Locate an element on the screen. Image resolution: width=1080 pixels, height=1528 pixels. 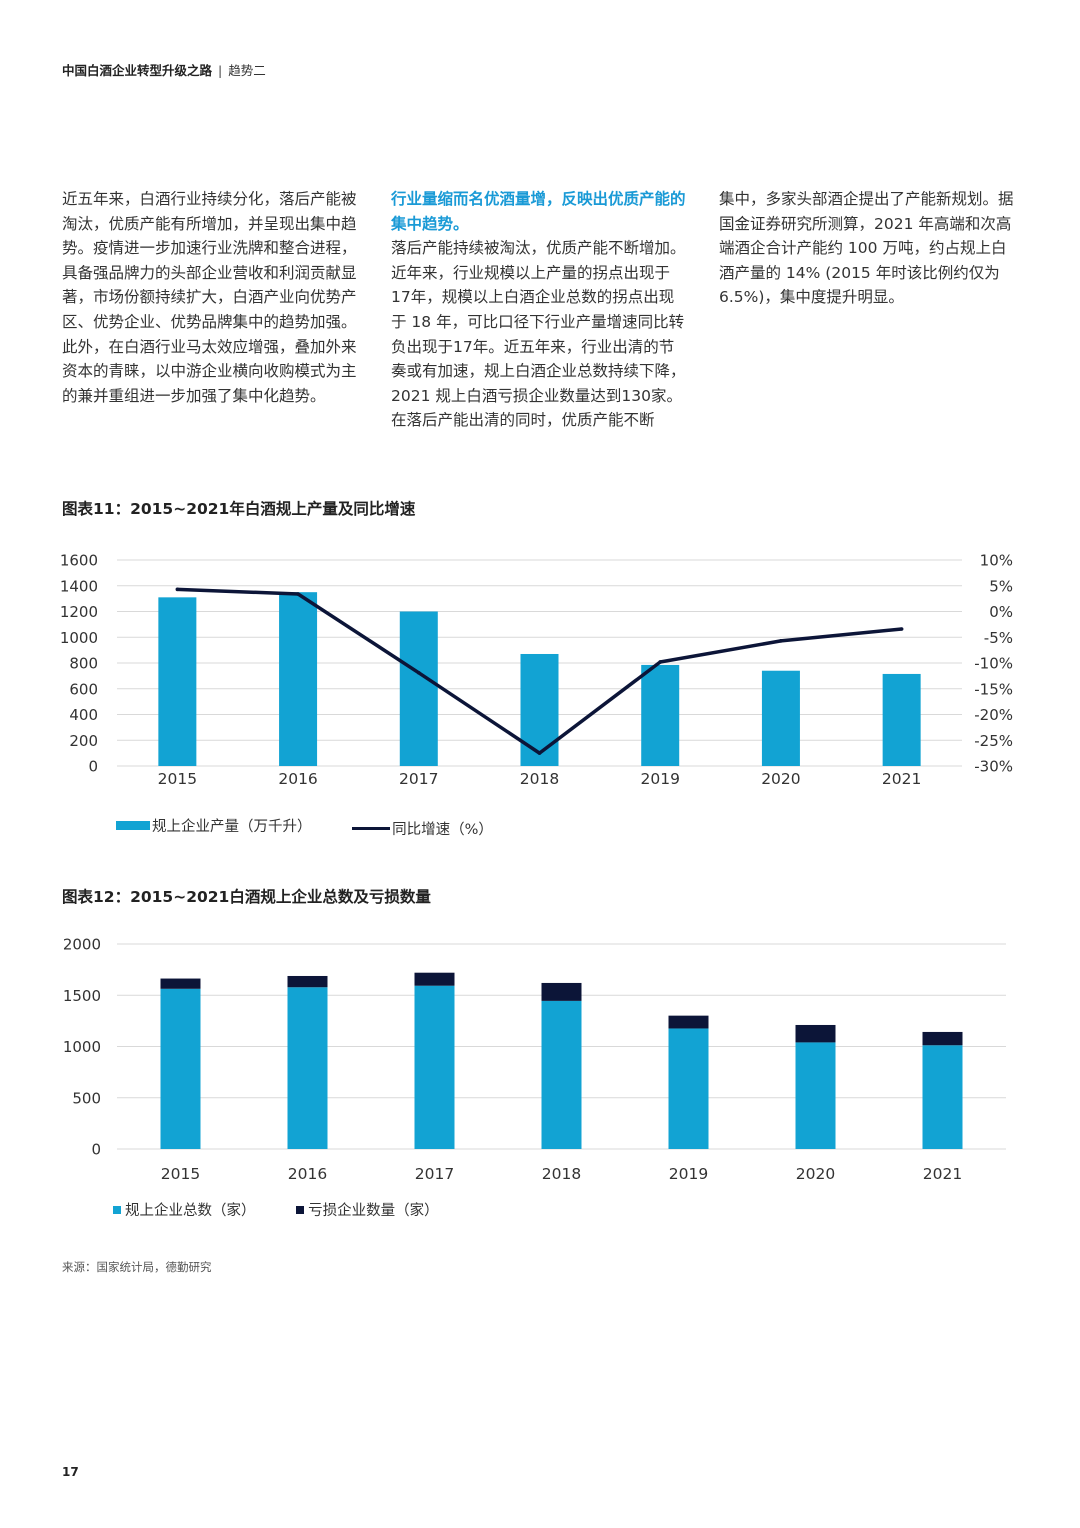
chart11-legend: 规上企业产量（万千升） 同比增速（%） is located at coordinates (322, 827).